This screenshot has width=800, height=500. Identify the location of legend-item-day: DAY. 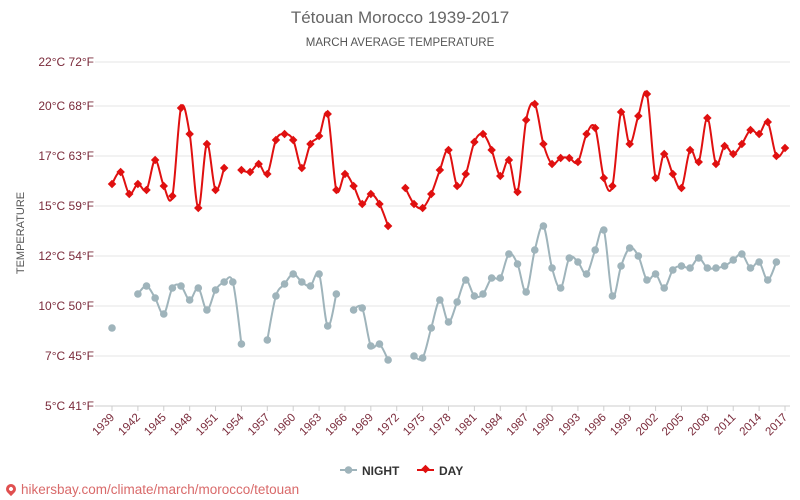
(440, 471).